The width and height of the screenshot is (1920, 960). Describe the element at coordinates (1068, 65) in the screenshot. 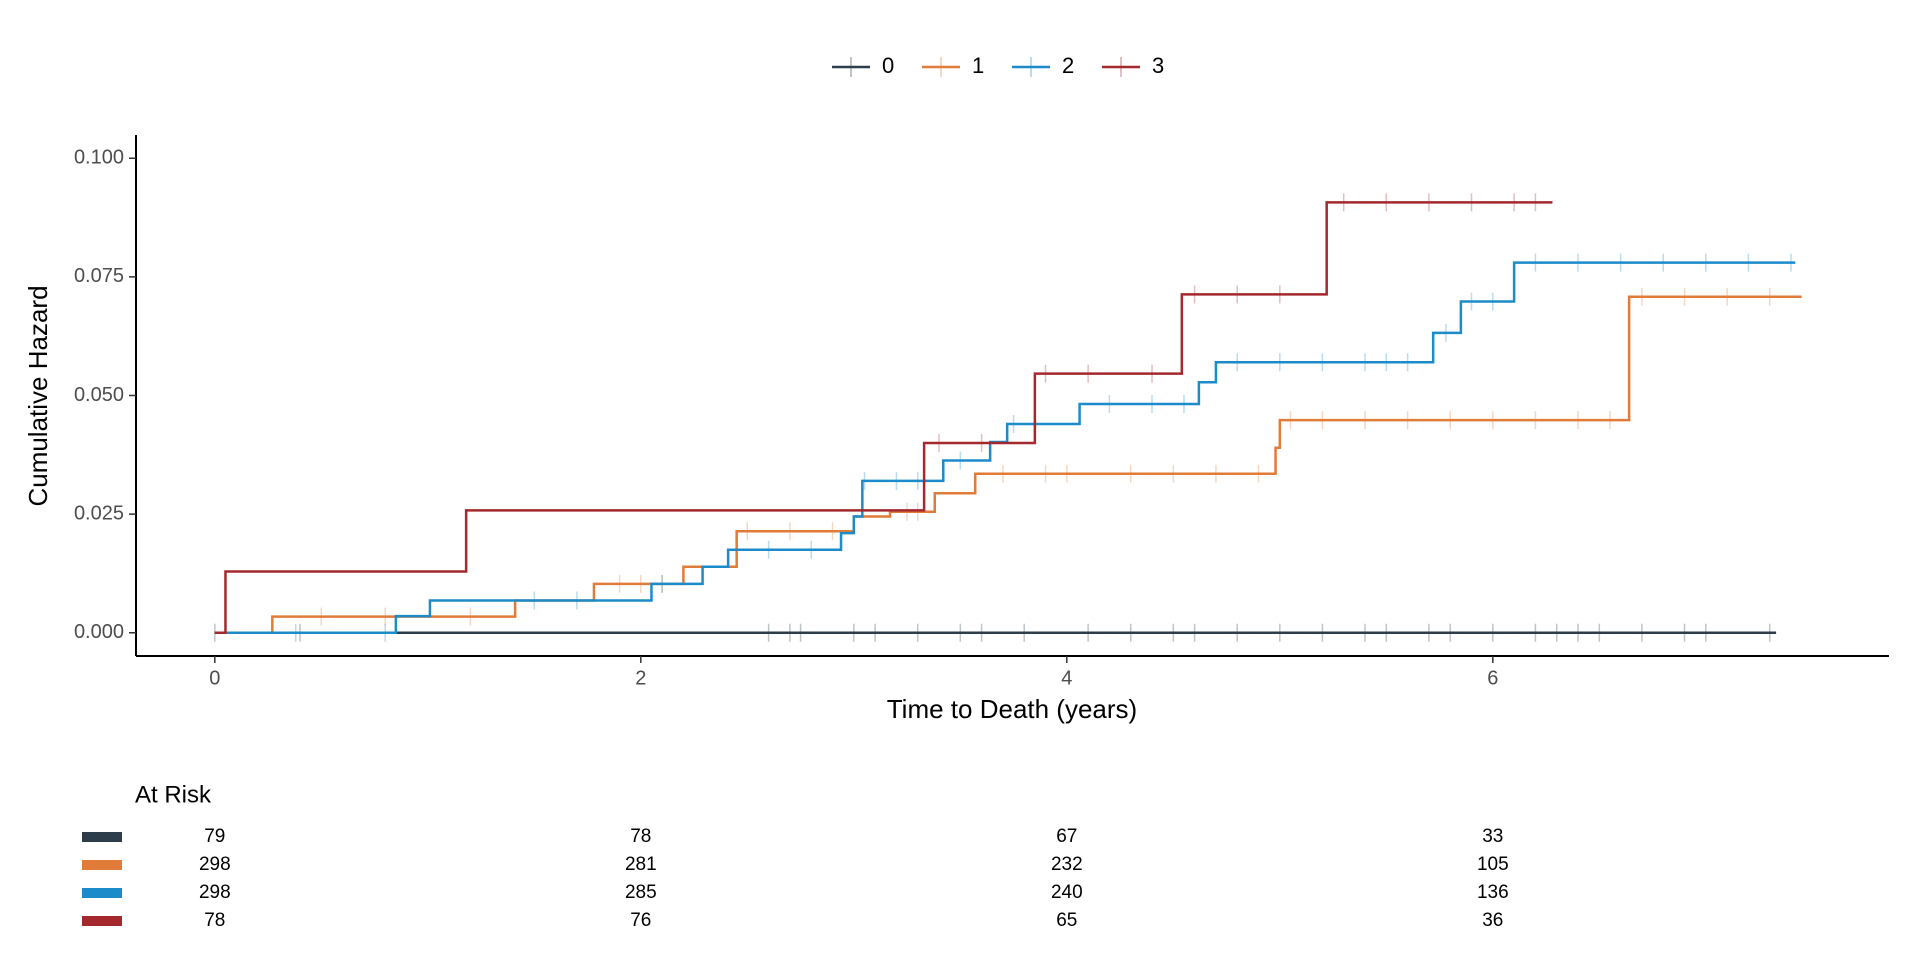

I see `legend-label: 2` at that location.